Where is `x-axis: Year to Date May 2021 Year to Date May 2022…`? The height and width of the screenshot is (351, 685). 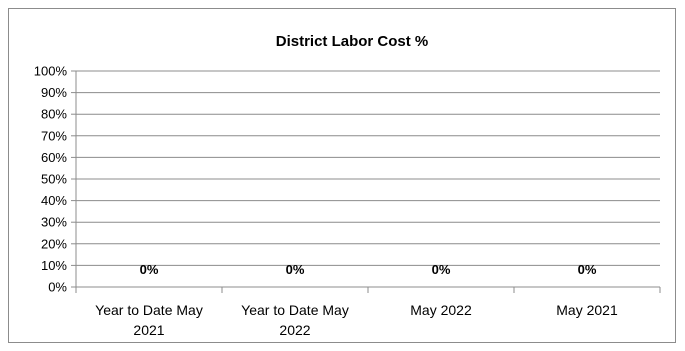
x-axis: Year to Date May 2021 Year to Date May 2022… is located at coordinates (368, 312).